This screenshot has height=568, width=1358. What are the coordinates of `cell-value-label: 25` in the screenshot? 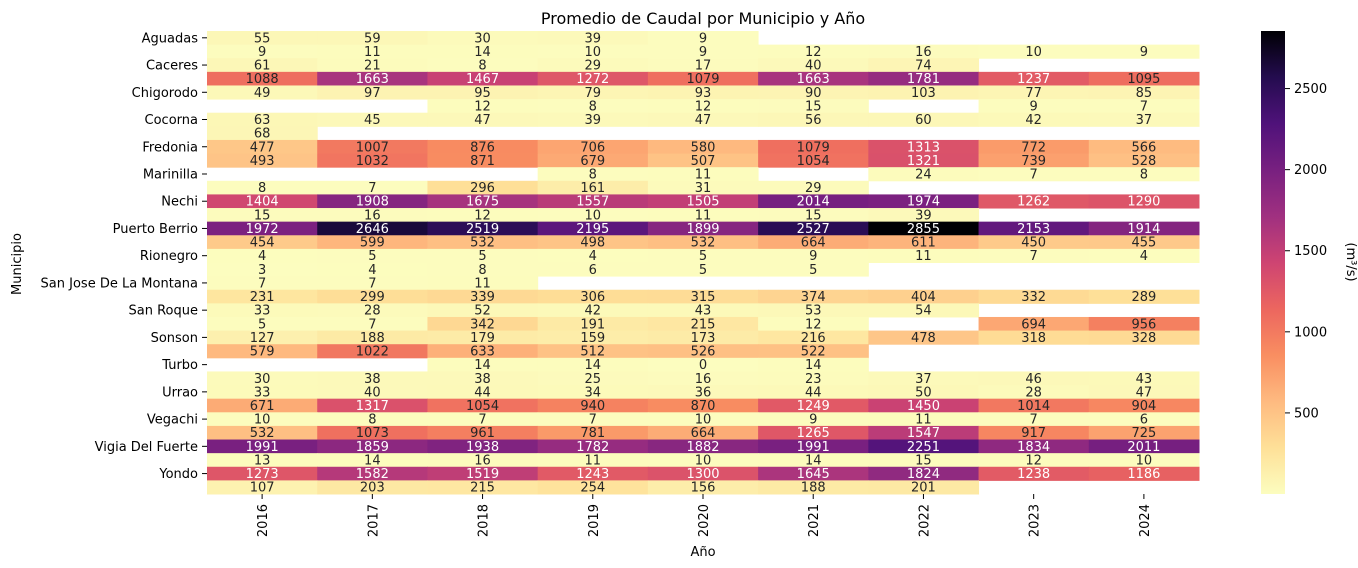 It's located at (593, 379).